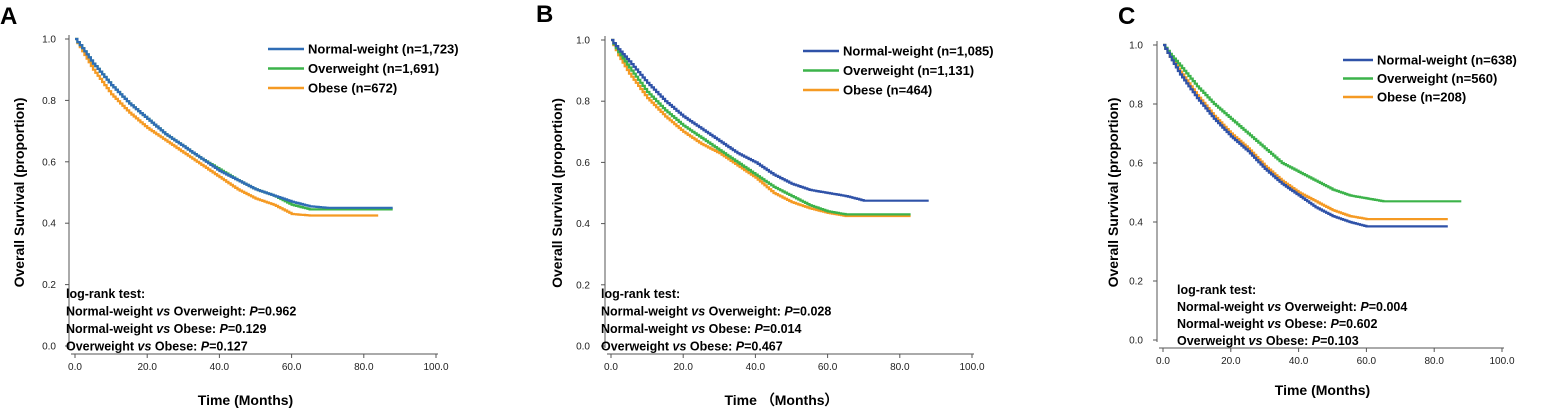  What do you see at coordinates (181, 312) in the screenshot?
I see `logrank-annotation: Normal-weight vs Overweight: P=0.962` at bounding box center [181, 312].